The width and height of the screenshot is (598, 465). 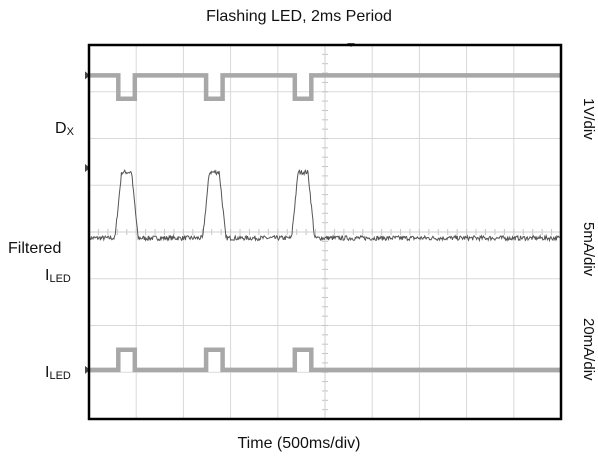 I want to click on channel-filtered-prefix-label: Filtered, so click(x=35, y=248).